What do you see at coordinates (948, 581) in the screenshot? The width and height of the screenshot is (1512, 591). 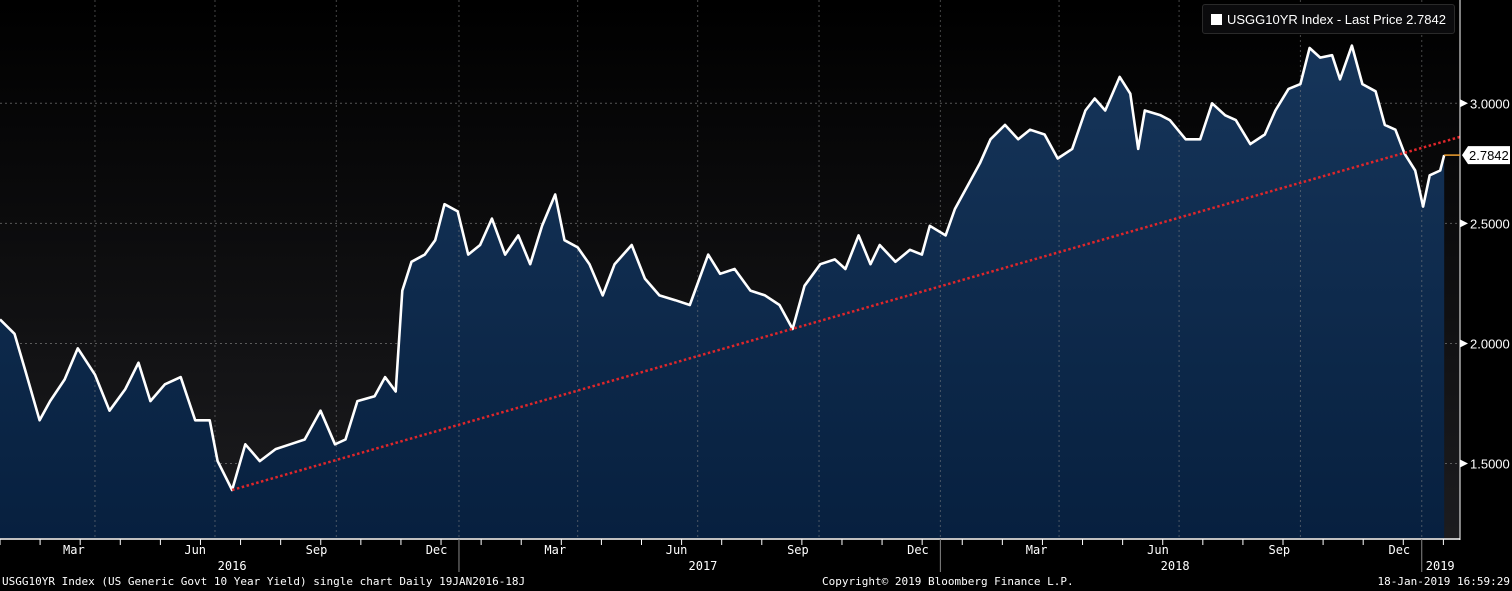 I see `footer-copyright: Copyright© 2019 Bloomberg Finance L.P.` at bounding box center [948, 581].